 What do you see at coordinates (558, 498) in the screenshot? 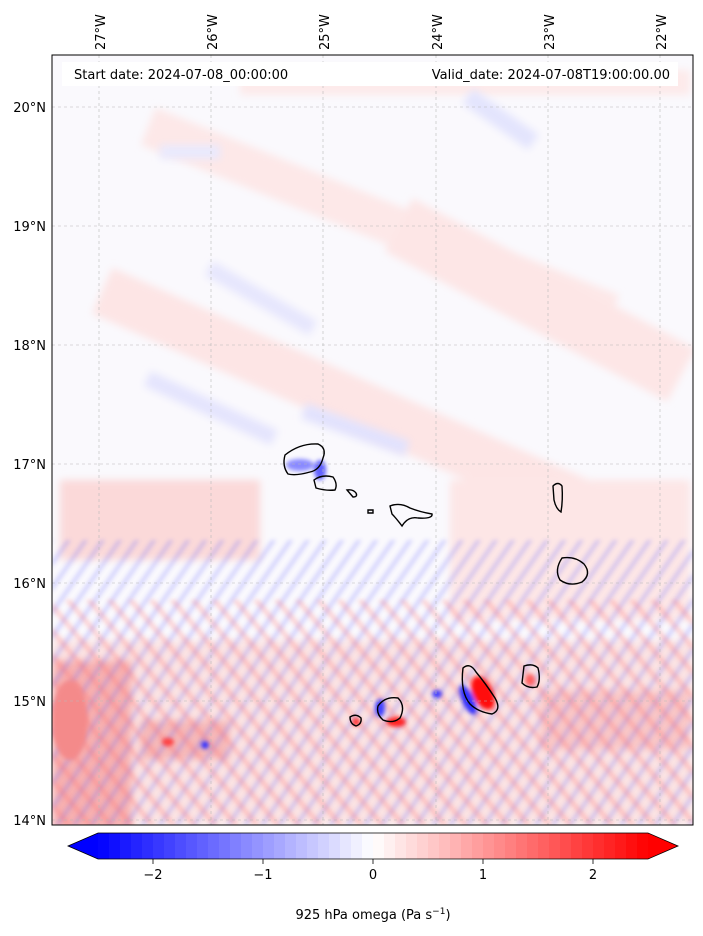
I see `island-sal` at bounding box center [558, 498].